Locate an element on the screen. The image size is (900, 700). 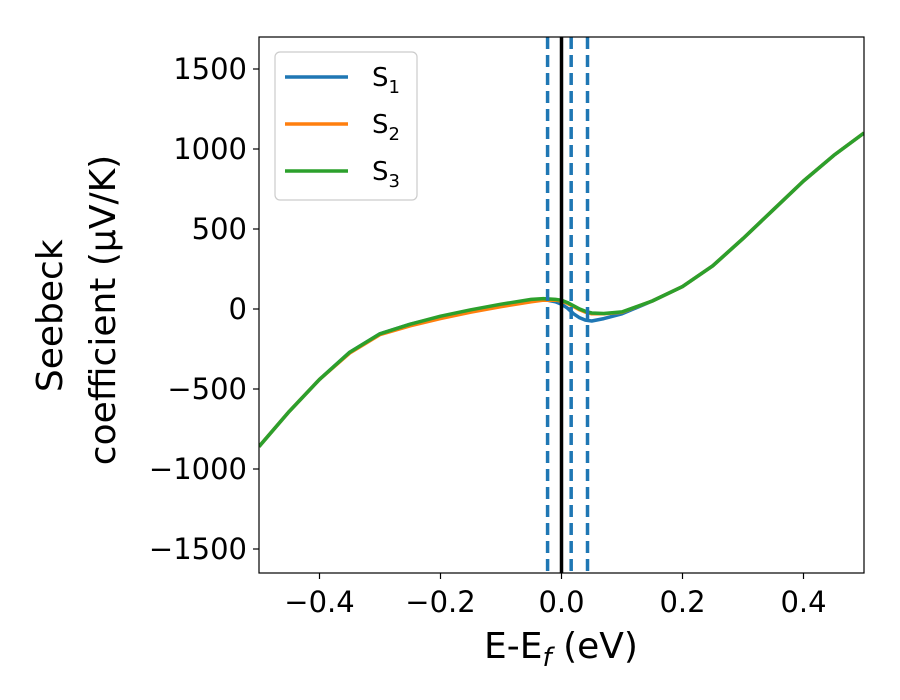
x-tick-label: −0.4 is located at coordinates (319, 602).